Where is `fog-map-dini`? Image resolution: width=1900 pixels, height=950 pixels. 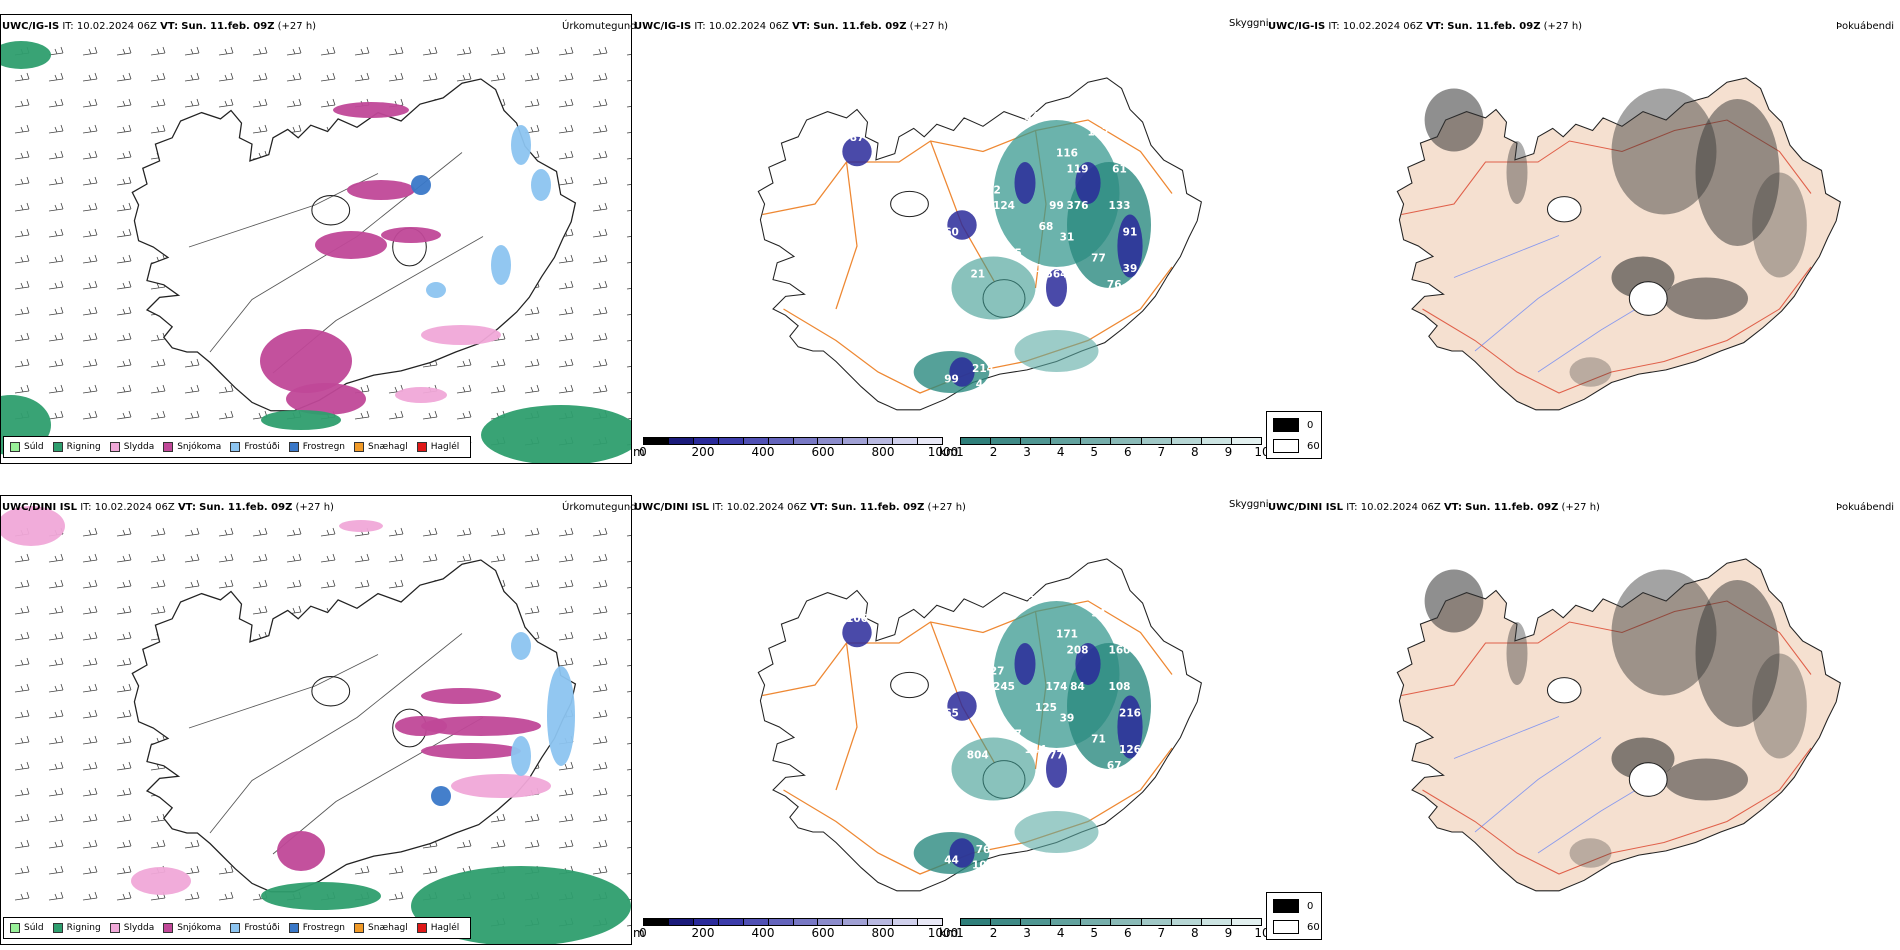
fog-map-dini is located at coordinates (1618, 725).